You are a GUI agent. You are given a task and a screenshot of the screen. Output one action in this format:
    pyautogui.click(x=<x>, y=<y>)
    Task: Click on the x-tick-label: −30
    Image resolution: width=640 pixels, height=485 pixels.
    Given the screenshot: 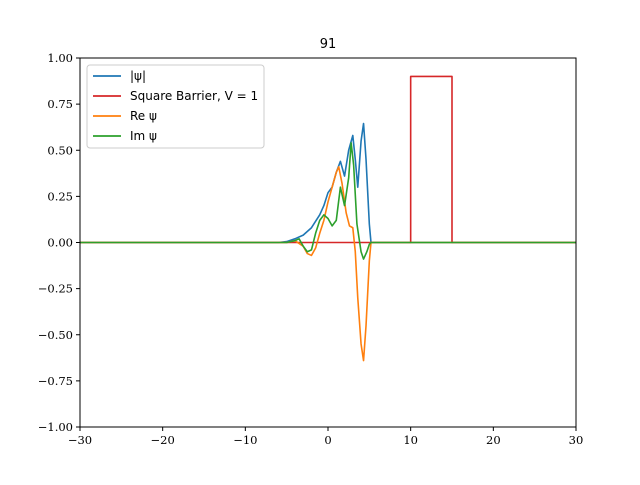 What is the action you would take?
    pyautogui.click(x=80, y=440)
    